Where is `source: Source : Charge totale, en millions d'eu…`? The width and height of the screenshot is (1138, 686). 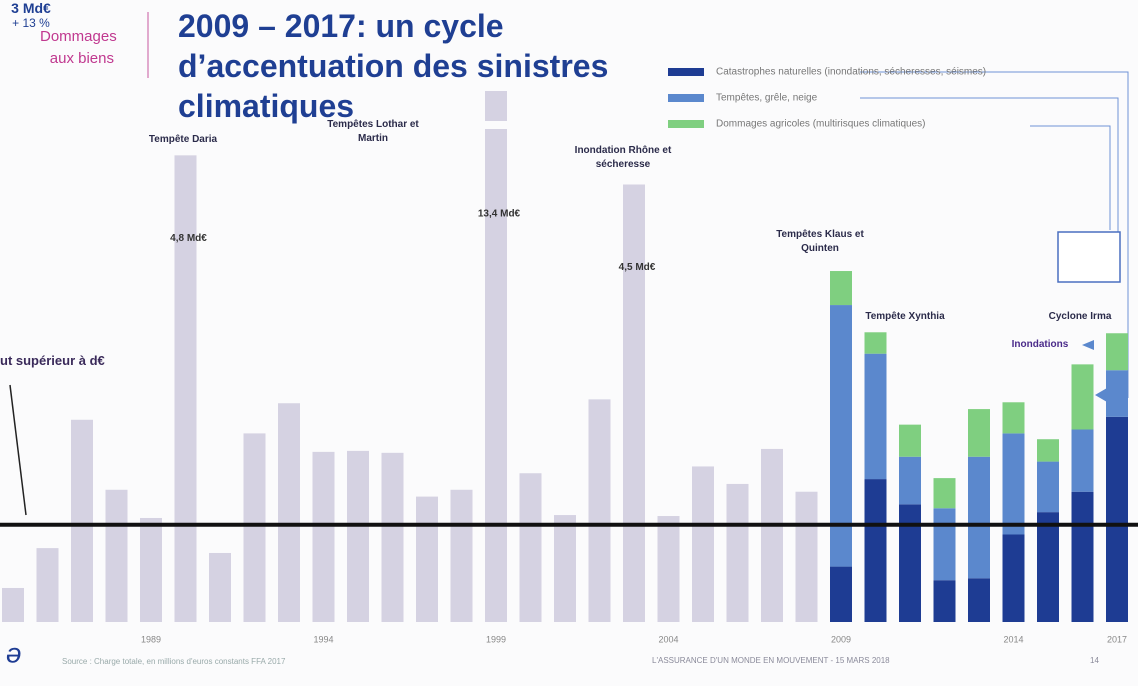
source: Source : Charge totale, en millions d'eu… is located at coordinates (174, 661).